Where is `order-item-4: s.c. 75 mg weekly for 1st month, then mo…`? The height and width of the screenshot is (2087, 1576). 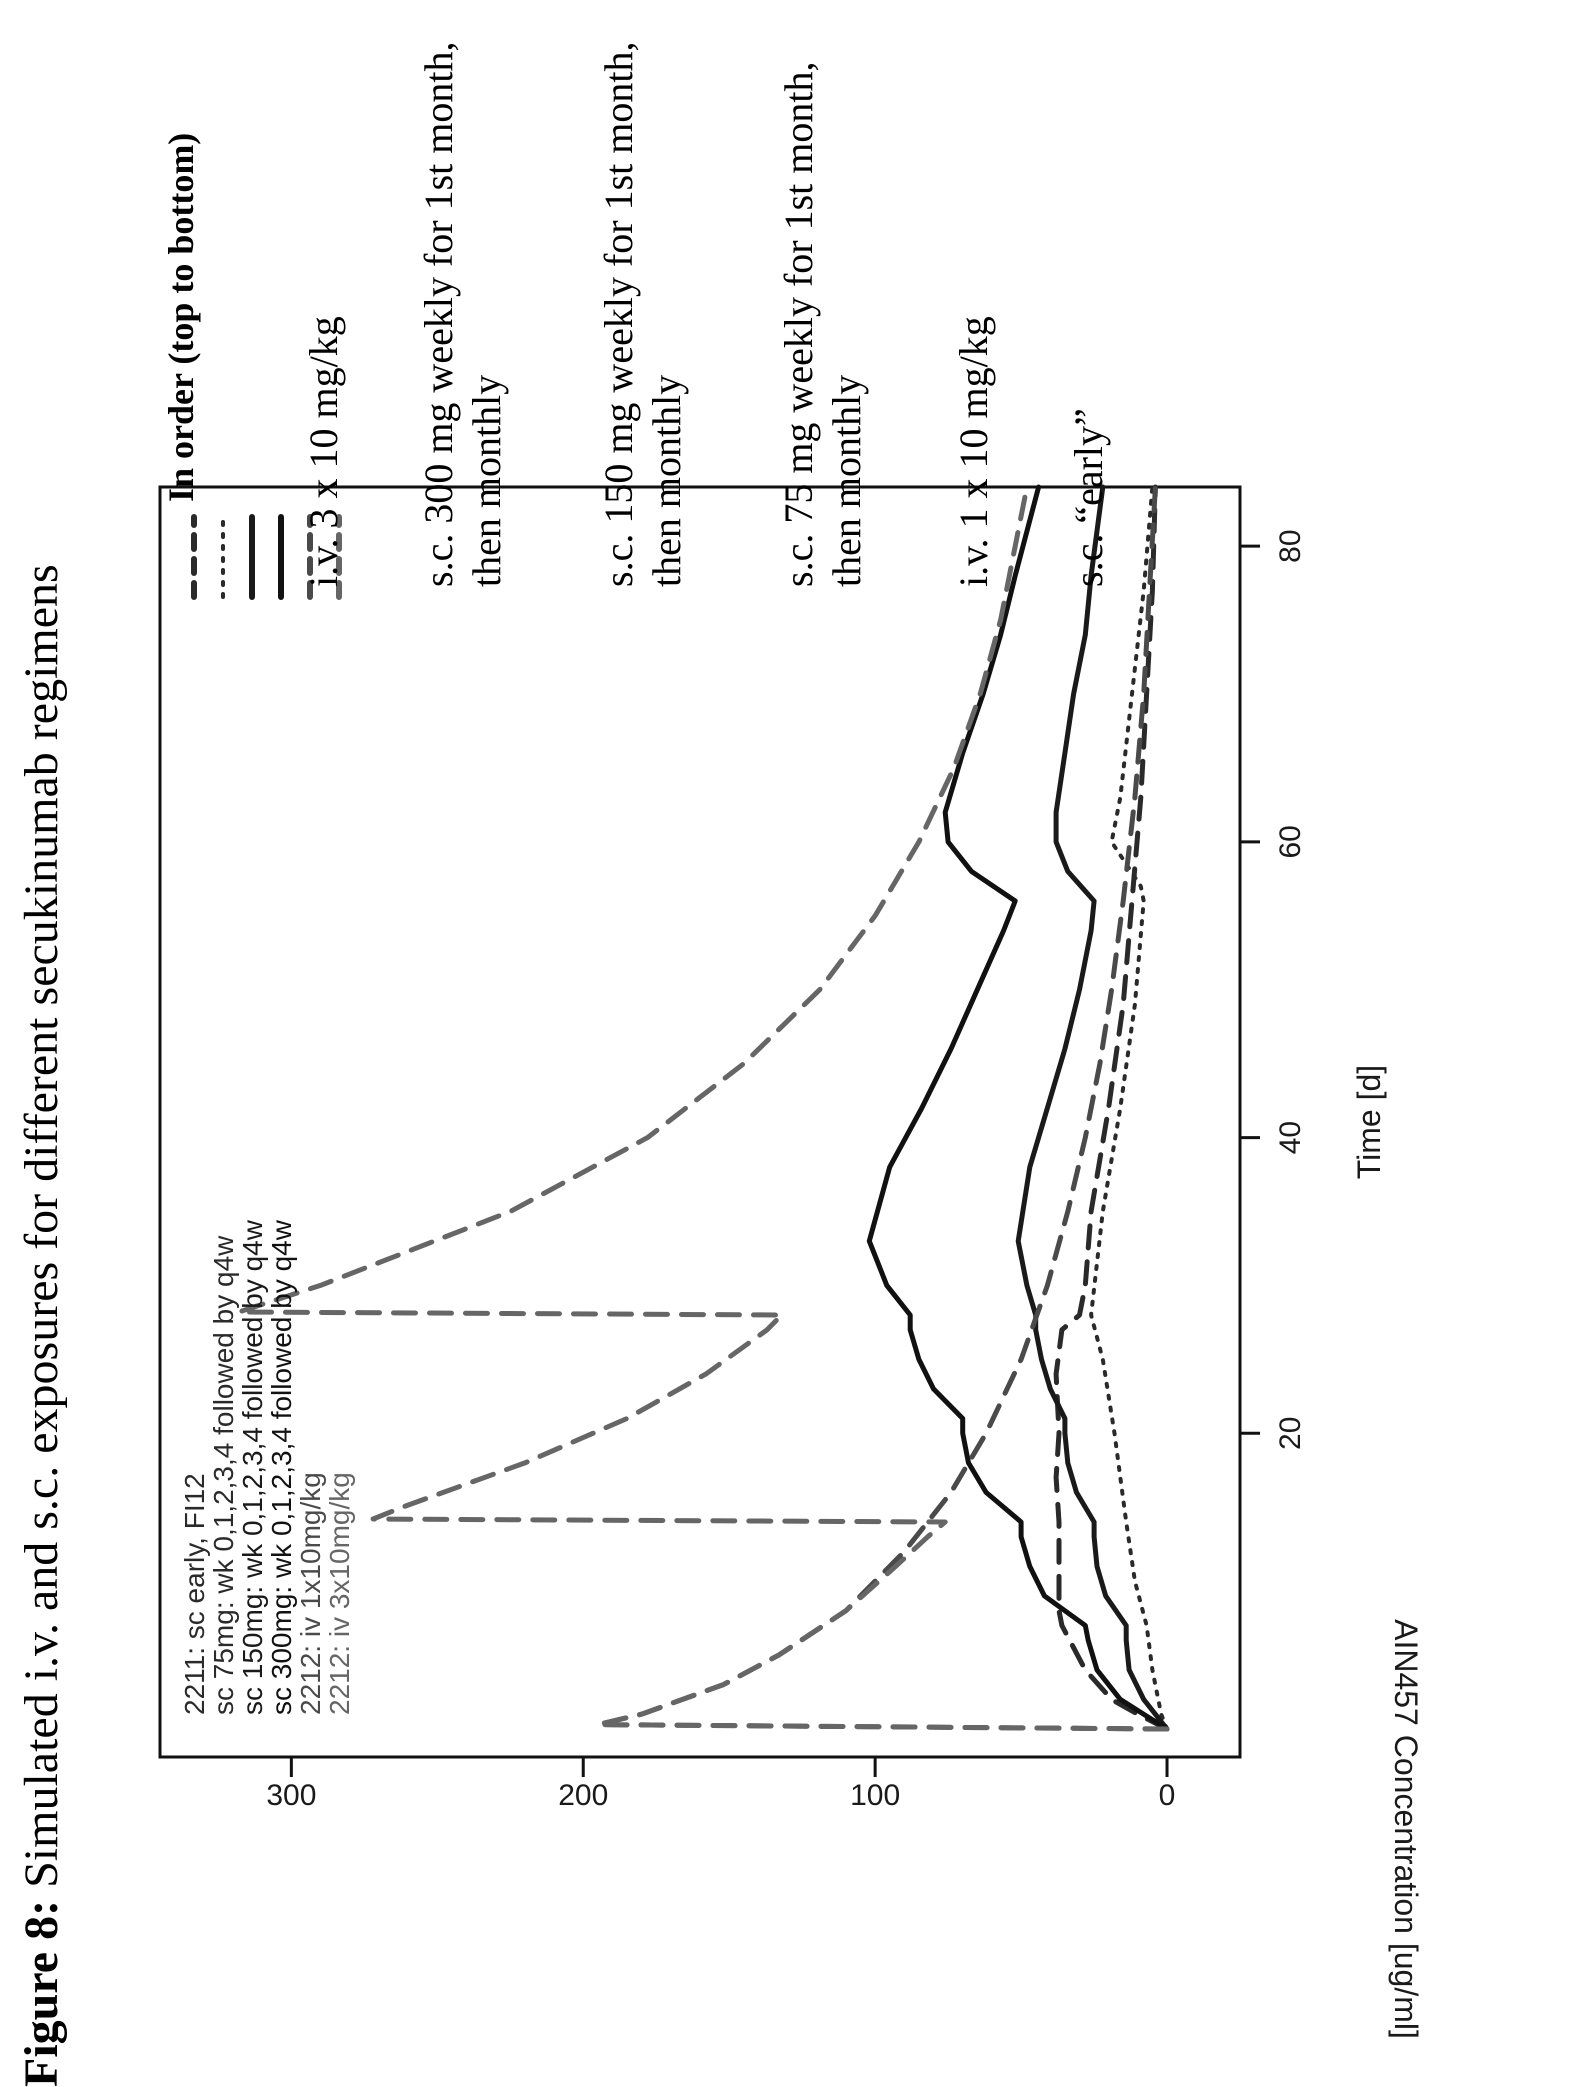
order-item-4: s.c. 75 mg weekly for 1st month, then mo… is located at coordinates (822, 324).